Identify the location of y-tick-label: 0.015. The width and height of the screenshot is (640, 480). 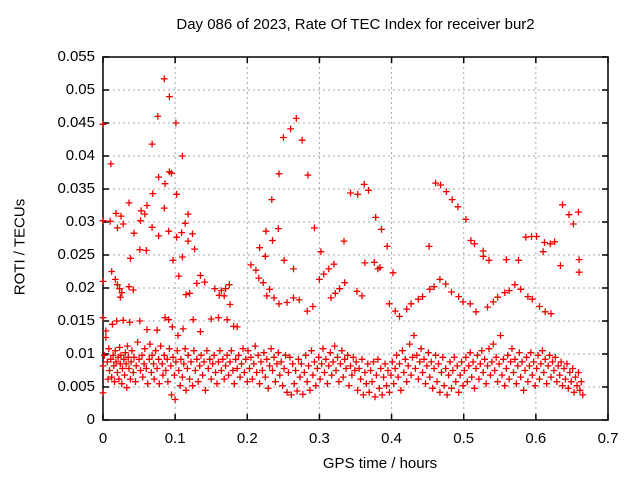
(76, 320).